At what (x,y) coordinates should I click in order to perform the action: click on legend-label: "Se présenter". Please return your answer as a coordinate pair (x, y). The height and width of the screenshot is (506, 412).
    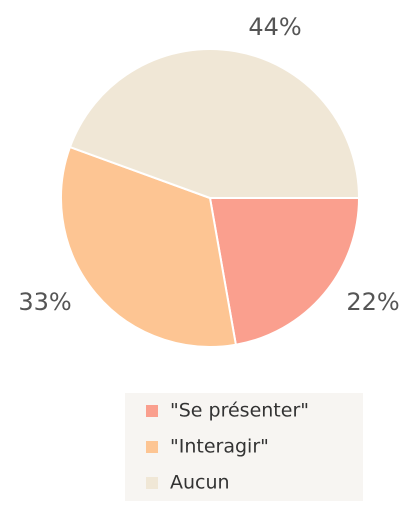
    Looking at the image, I should click on (239, 411).